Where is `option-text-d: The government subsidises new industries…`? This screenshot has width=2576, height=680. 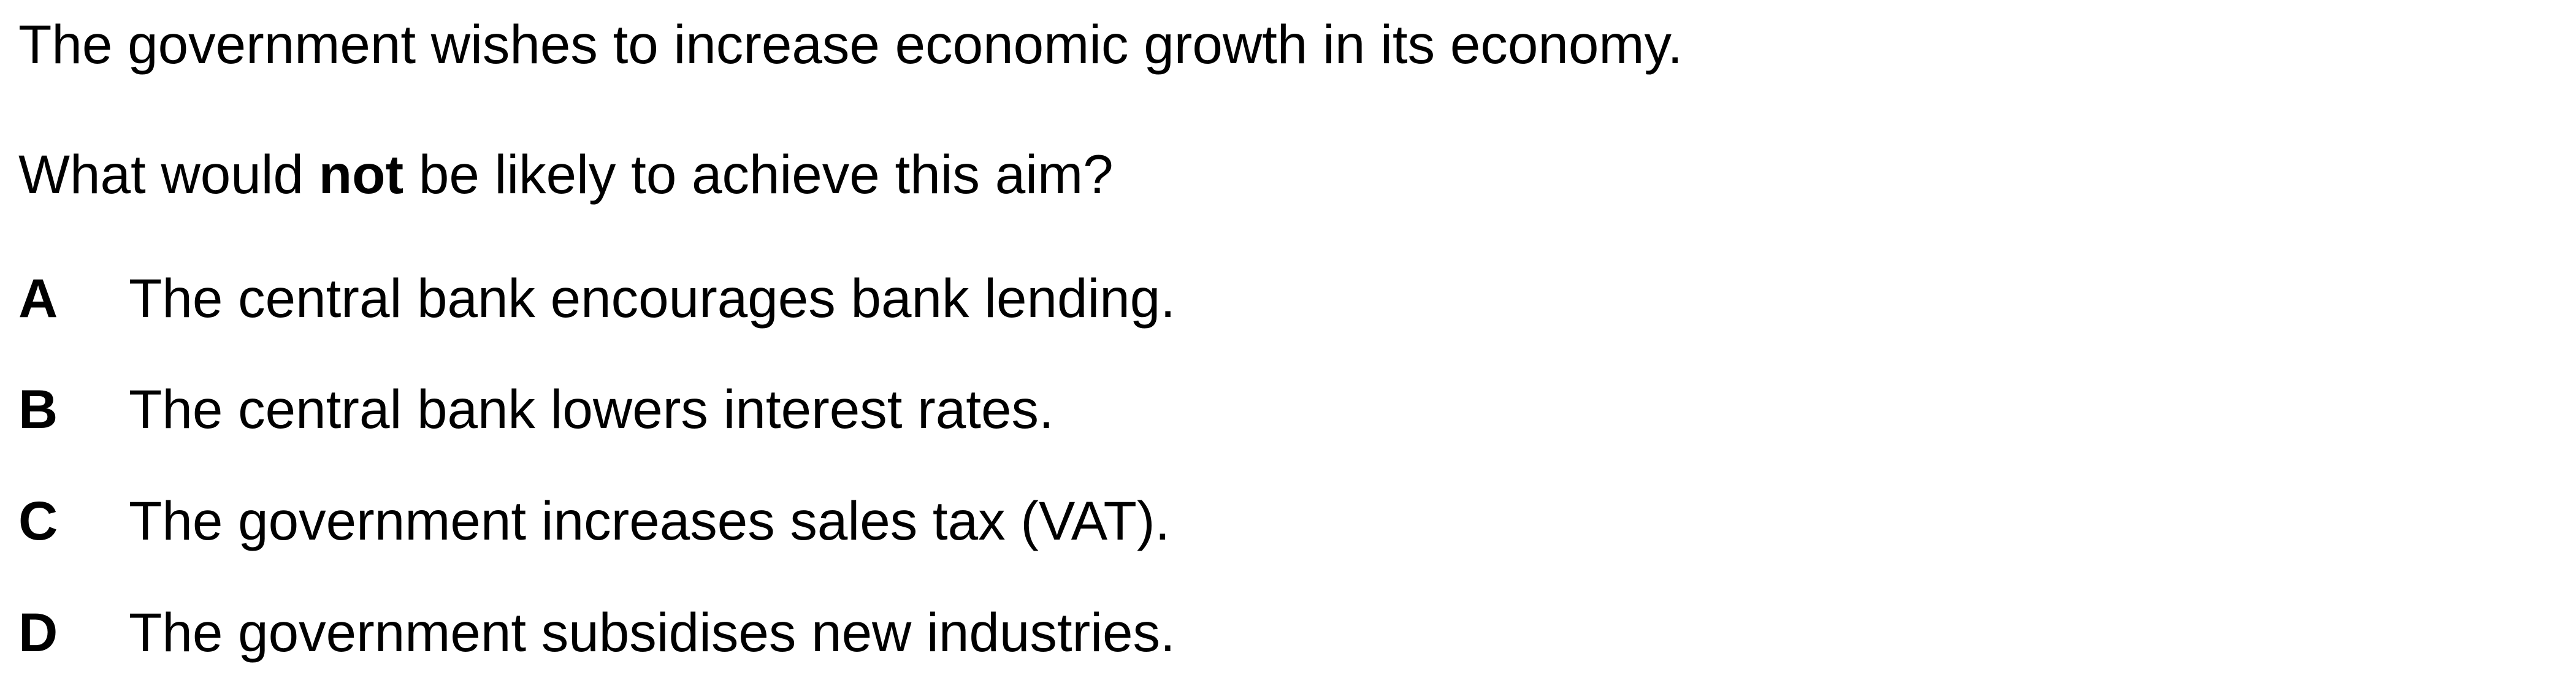 option-text-d: The government subsidises new industries… is located at coordinates (652, 632).